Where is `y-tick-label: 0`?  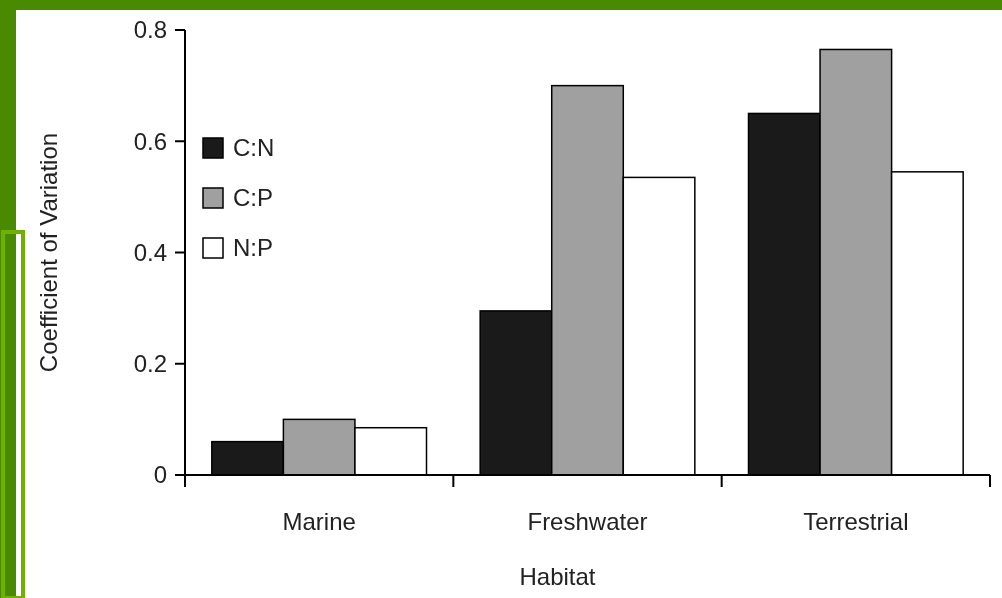 y-tick-label: 0 is located at coordinates (160, 475).